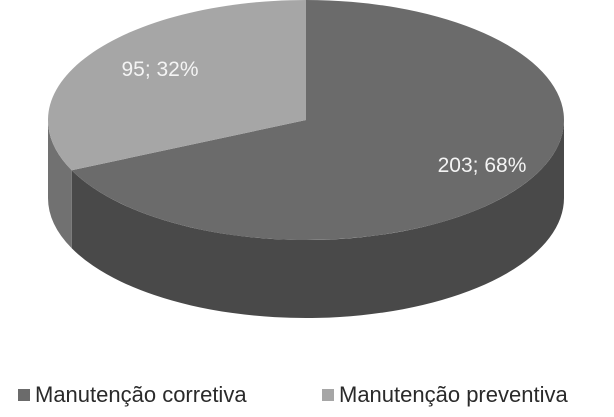 The image size is (614, 417). What do you see at coordinates (328, 395) in the screenshot?
I see `legend-swatch-preventiva` at bounding box center [328, 395].